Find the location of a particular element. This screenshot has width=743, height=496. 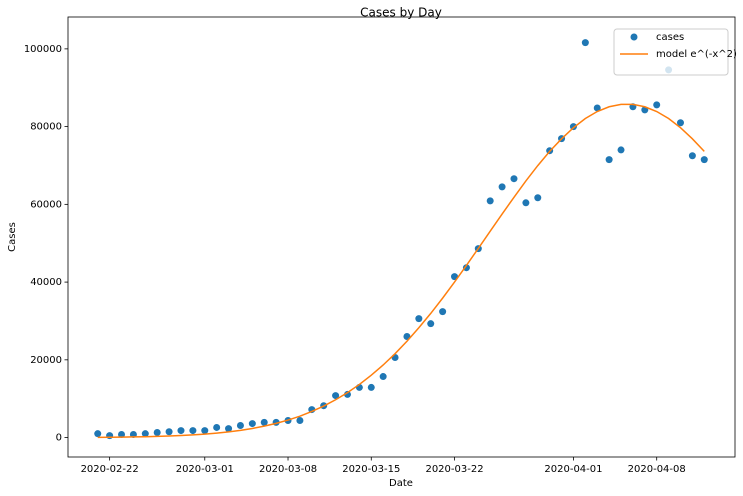

y-tick-label: 60000 is located at coordinates (46, 204).